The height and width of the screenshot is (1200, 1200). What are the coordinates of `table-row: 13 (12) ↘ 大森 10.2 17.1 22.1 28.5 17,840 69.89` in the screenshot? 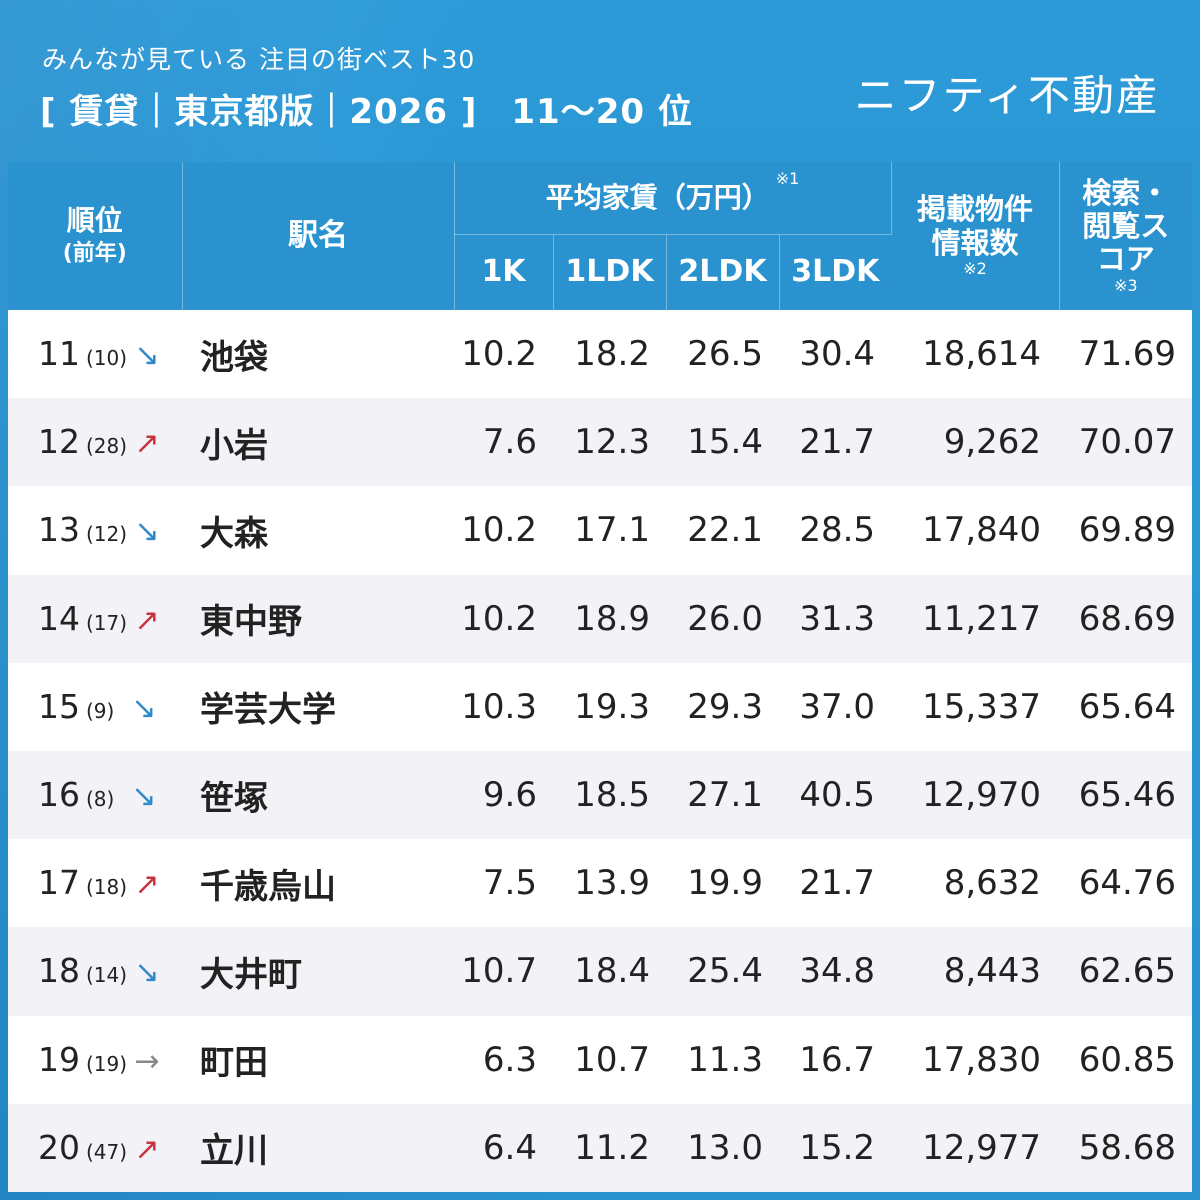 It's located at (600, 530).